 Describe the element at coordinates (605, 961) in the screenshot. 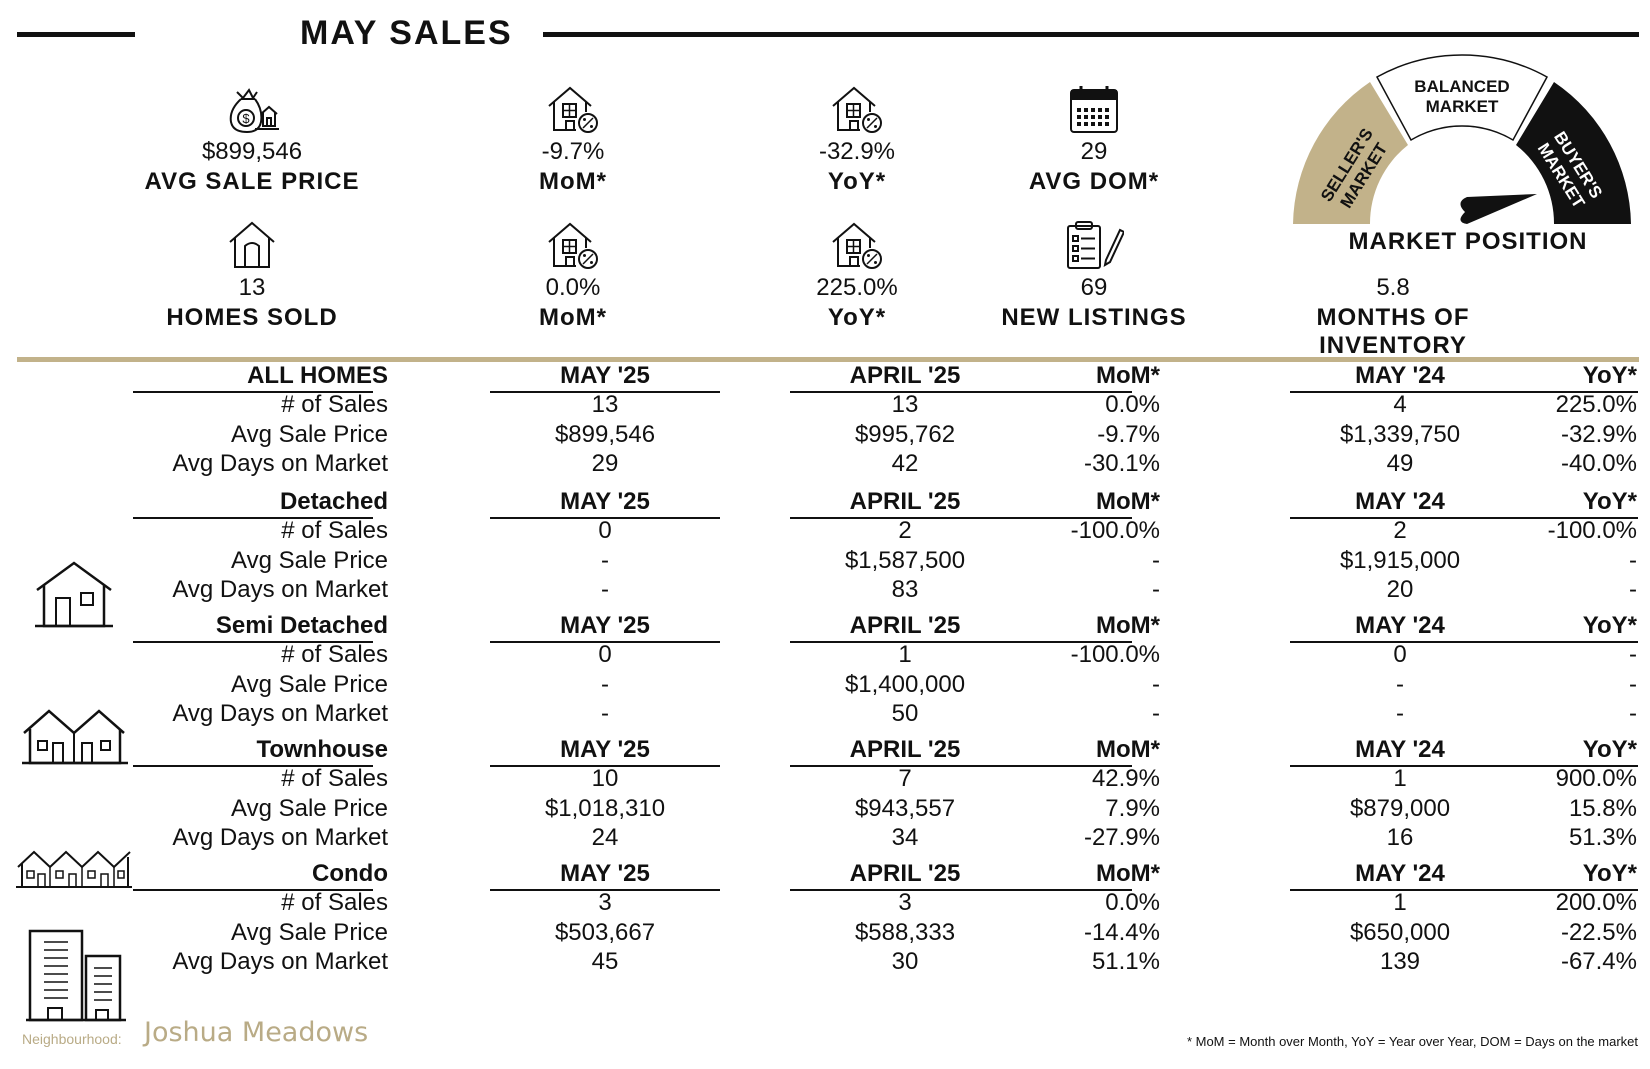

I see `table-cell: 45` at that location.